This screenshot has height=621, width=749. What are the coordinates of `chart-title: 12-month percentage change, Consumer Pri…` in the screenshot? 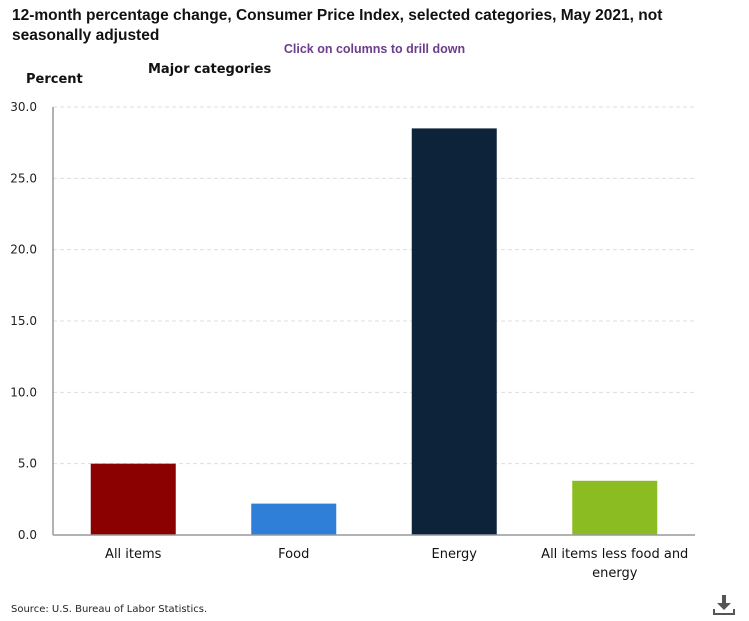 It's located at (337, 25).